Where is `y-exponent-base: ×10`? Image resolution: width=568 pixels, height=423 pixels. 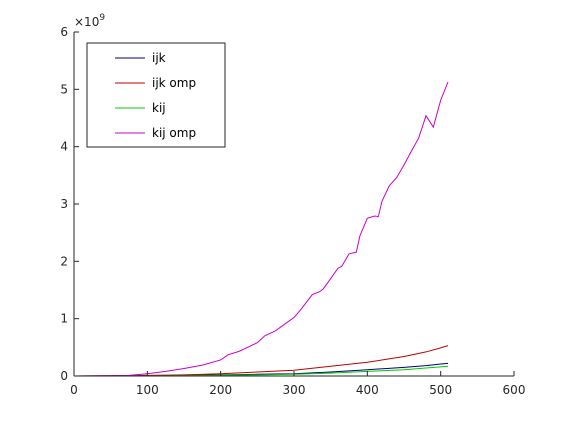
y-exponent-base: ×10 is located at coordinates (86, 22).